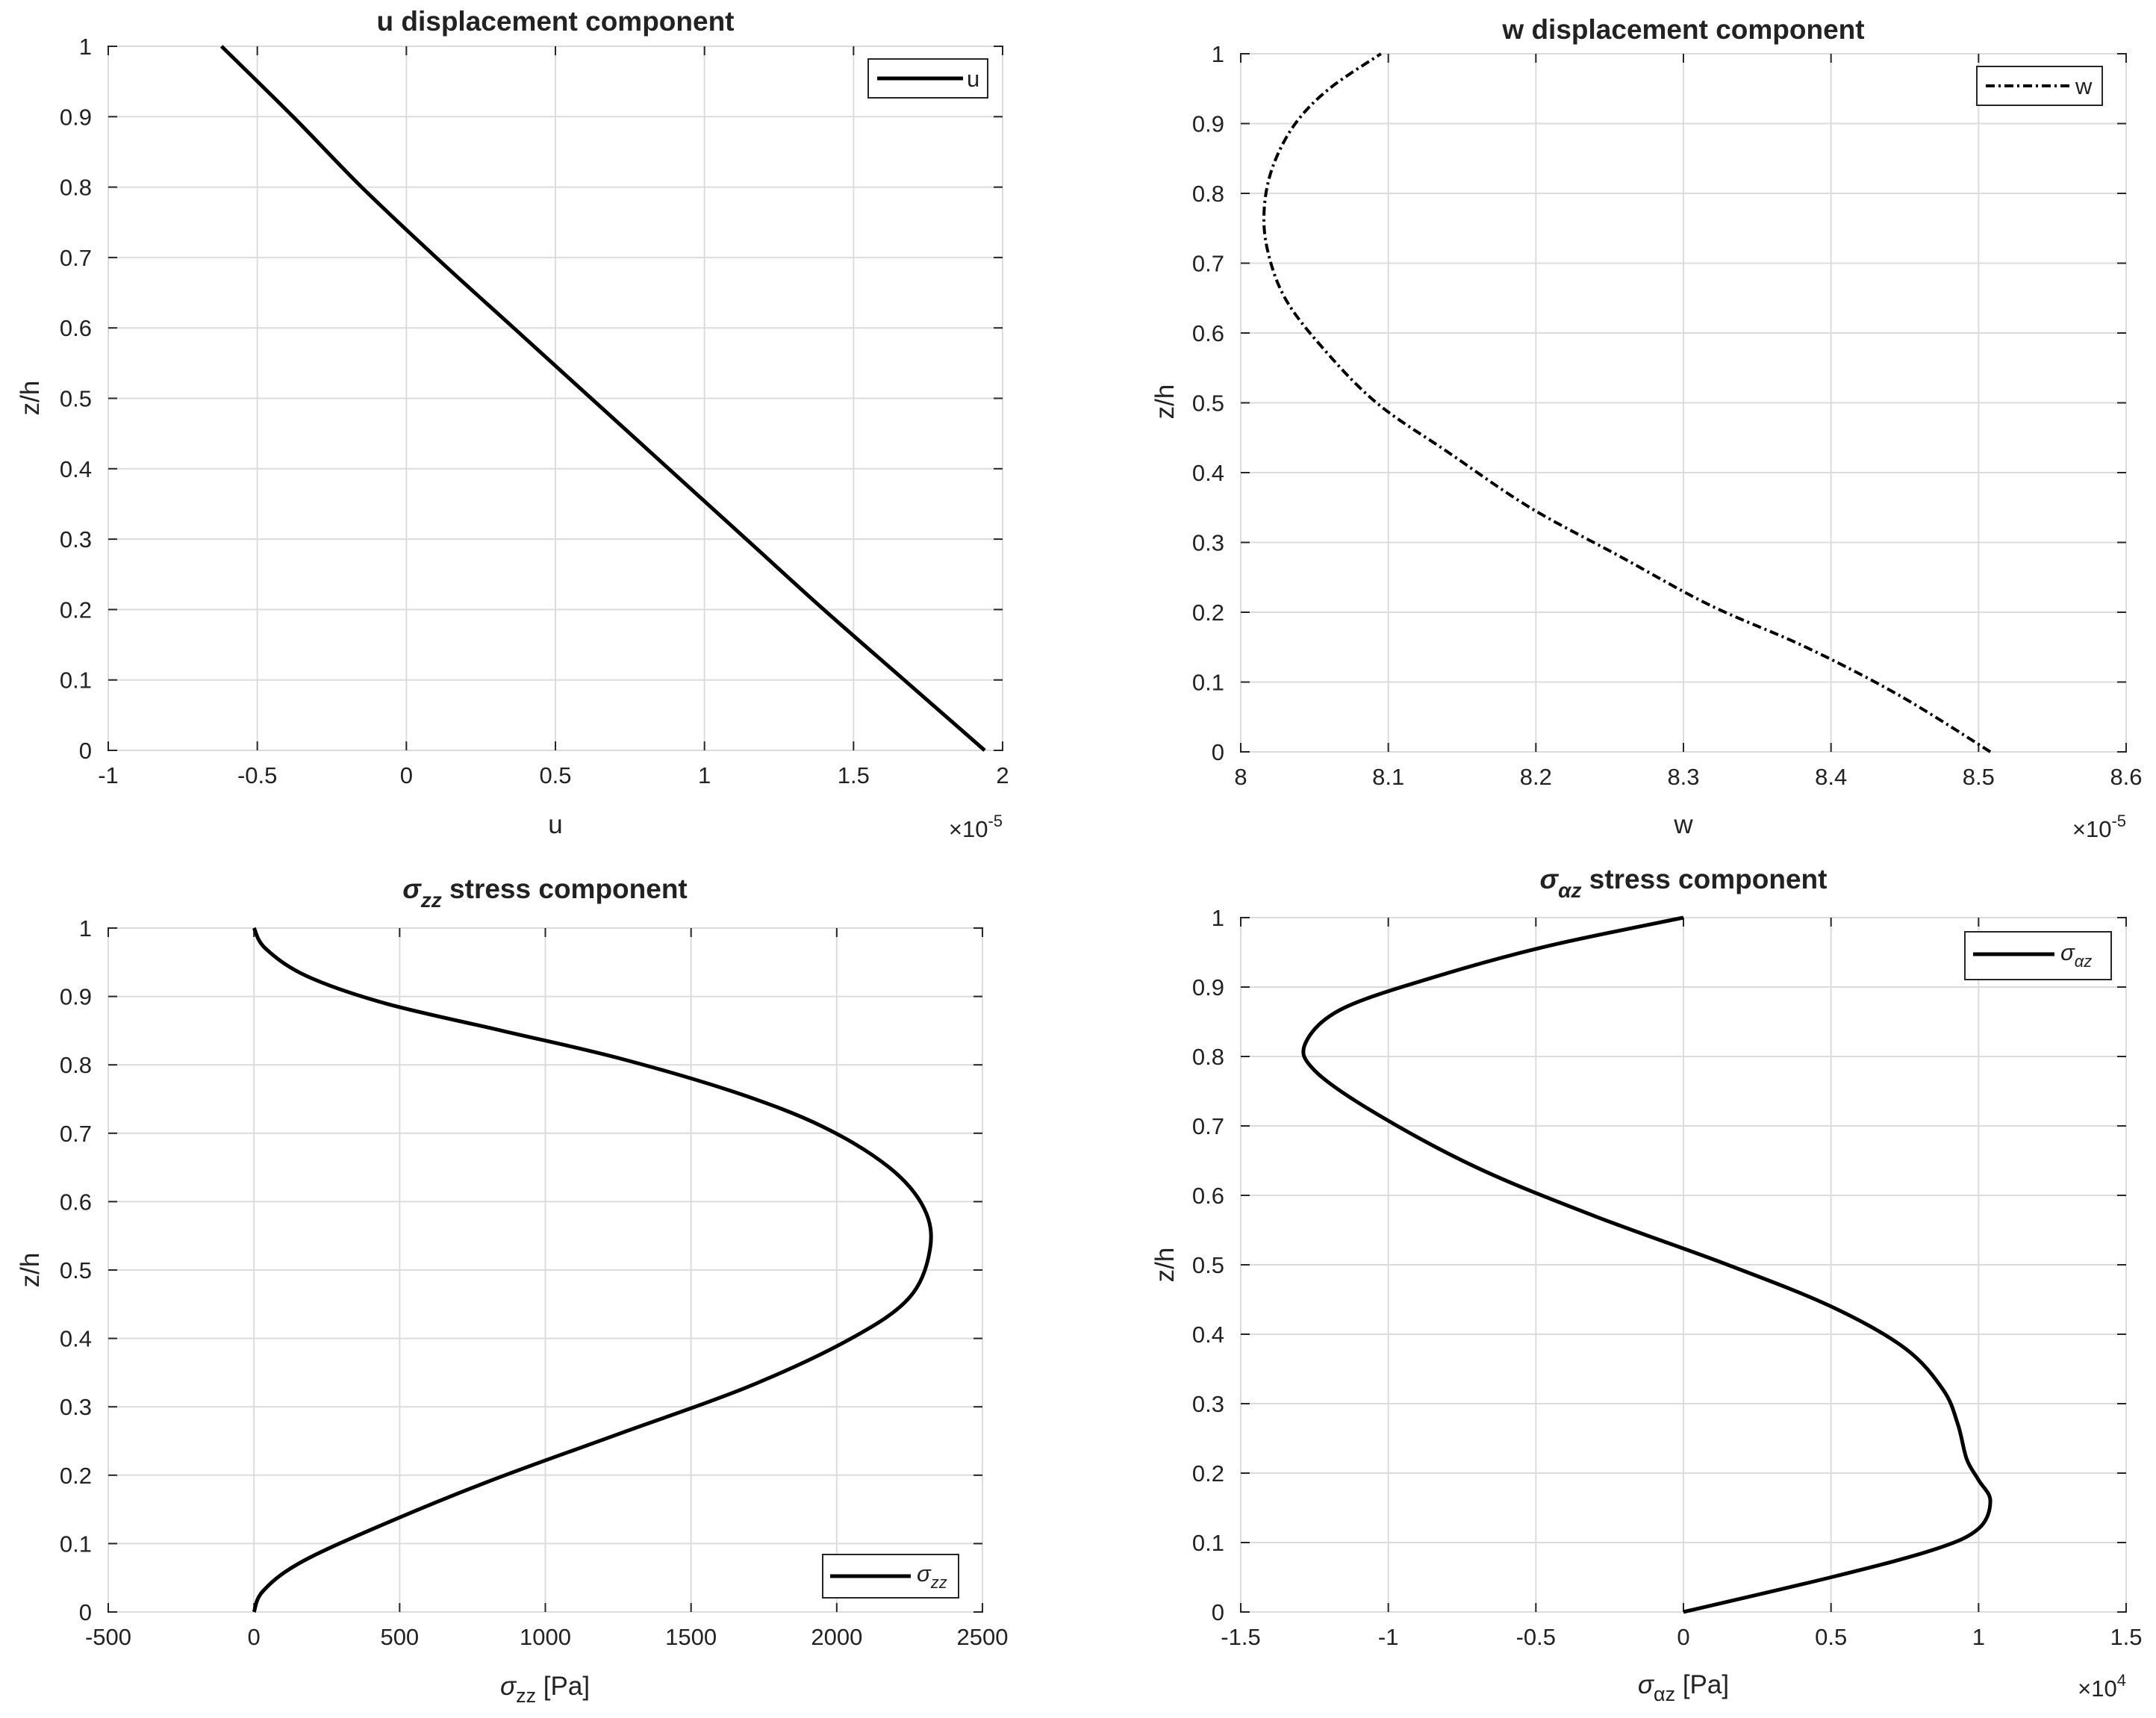 The image size is (2156, 1718). I want to click on x-tick-label: 8.4, so click(1831, 777).